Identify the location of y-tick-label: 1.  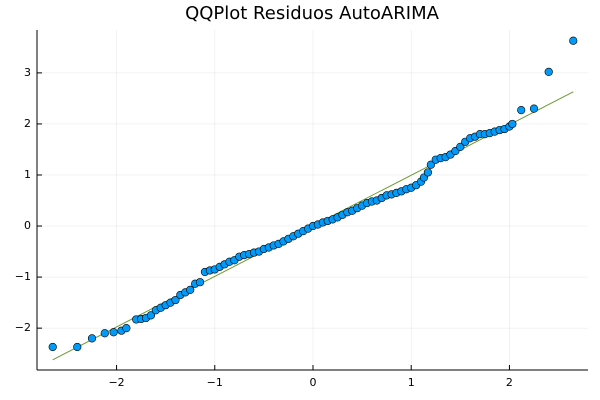
(27, 174).